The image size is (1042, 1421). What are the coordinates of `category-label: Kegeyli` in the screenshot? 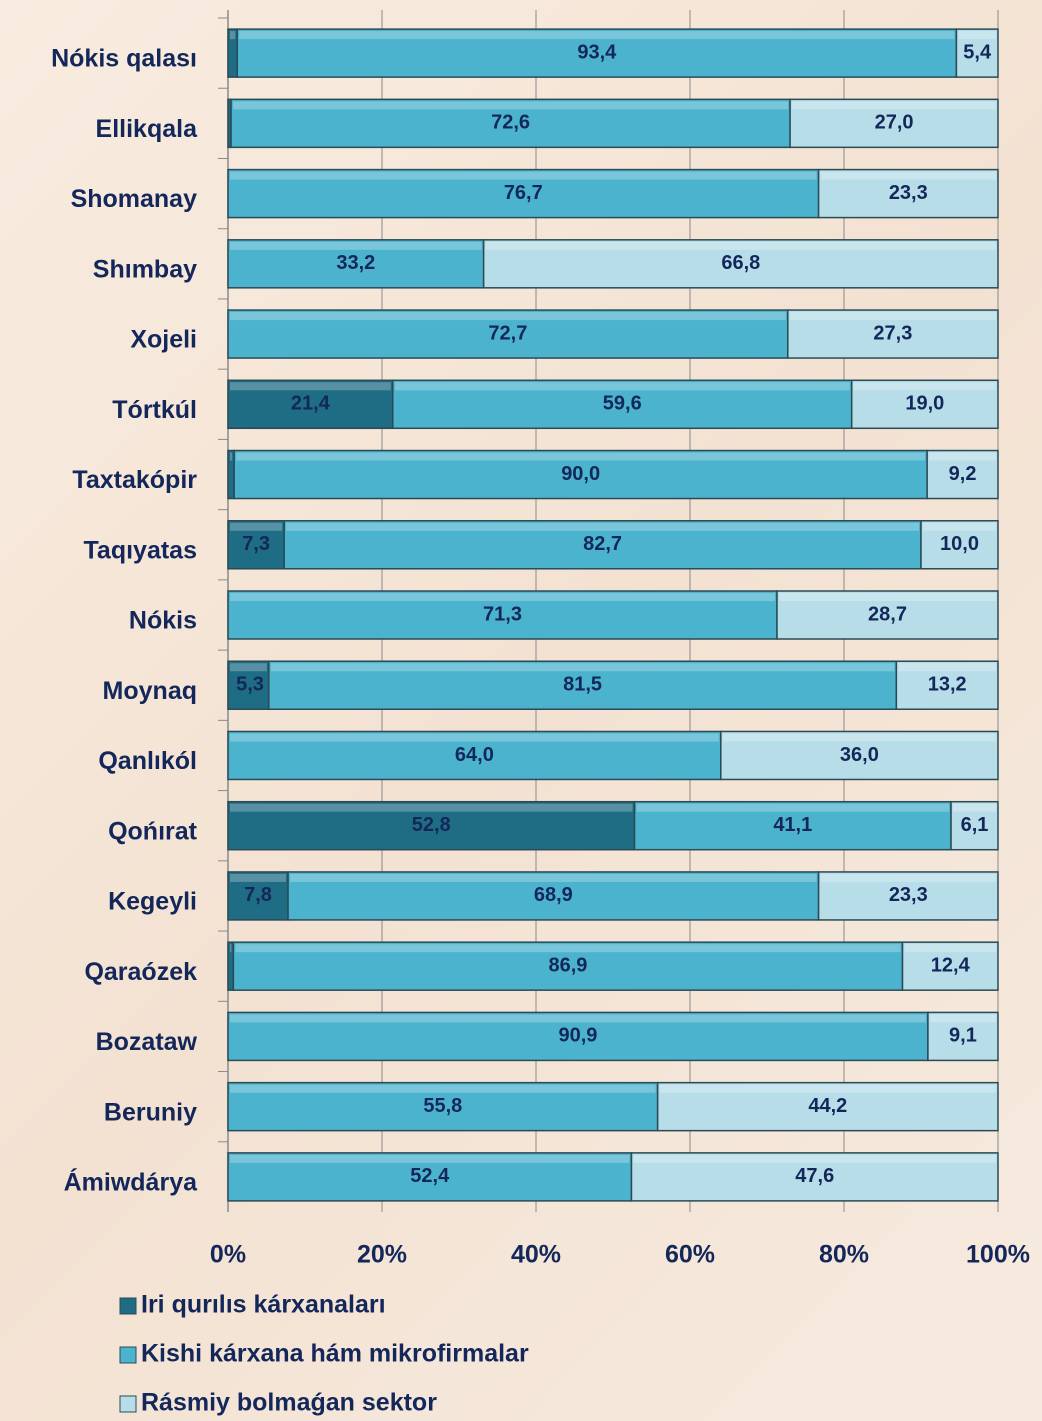 It's located at (152, 902).